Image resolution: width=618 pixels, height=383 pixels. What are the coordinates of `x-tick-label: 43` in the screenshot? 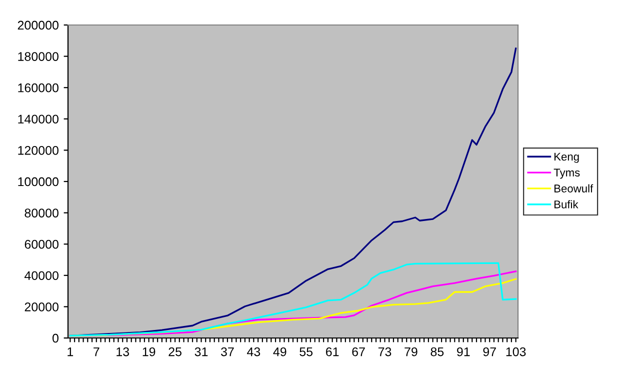 It's located at (253, 351).